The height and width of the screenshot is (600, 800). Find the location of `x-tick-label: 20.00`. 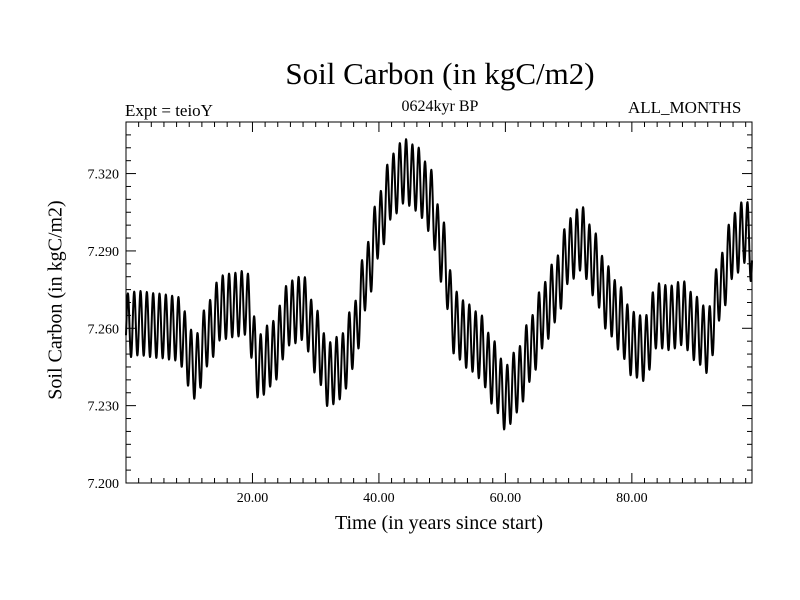

x-tick-label: 20.00 is located at coordinates (253, 498).